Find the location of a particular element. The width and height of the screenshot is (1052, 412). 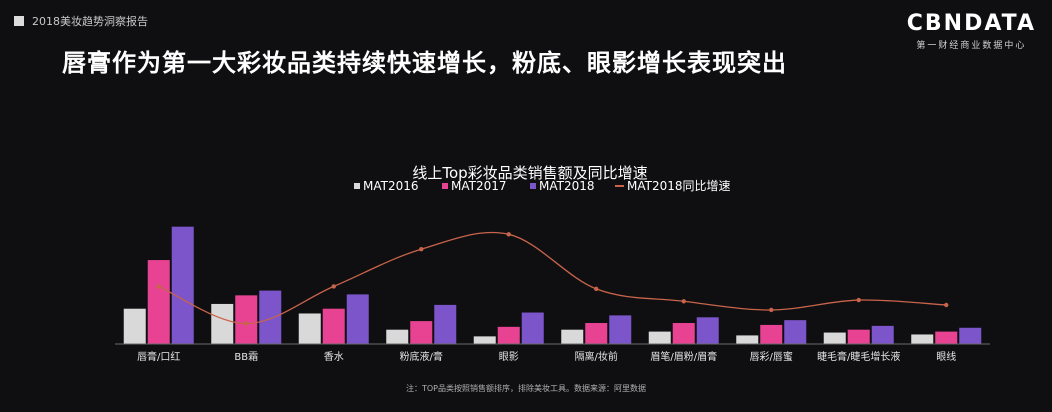

logo-tagline: 第一财经商业数据中心 is located at coordinates (971, 46).